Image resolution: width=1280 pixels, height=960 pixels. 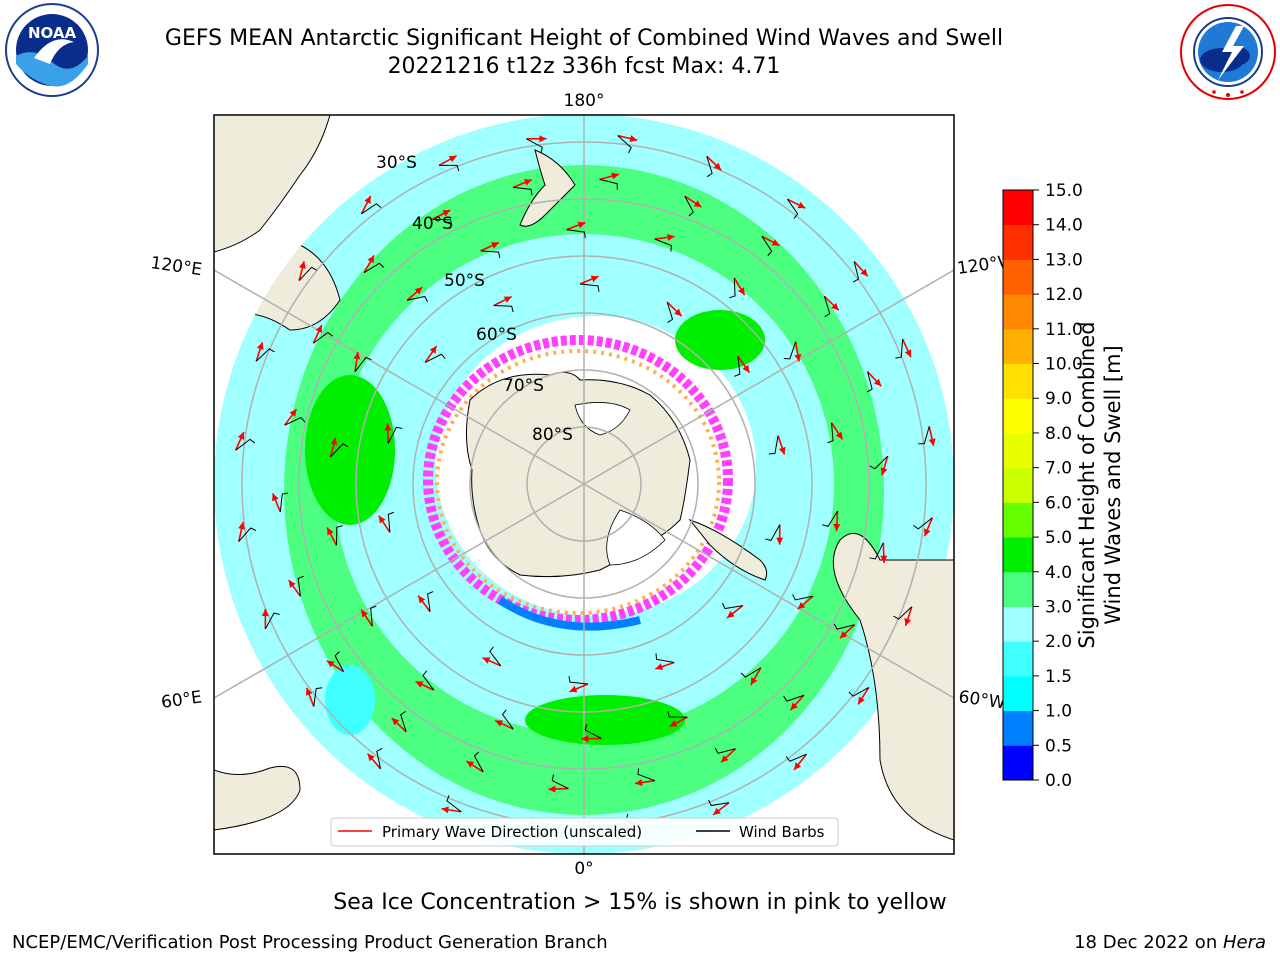 What do you see at coordinates (1058, 538) in the screenshot?
I see `colorbar-tick-label: 5.0` at bounding box center [1058, 538].